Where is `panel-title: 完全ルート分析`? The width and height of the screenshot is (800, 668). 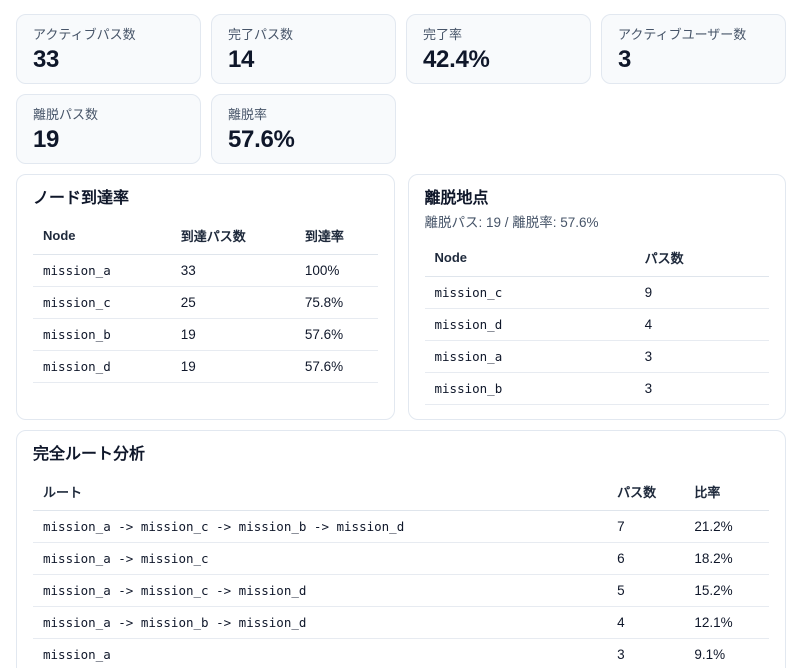
panel-title: 完全ルート分析 is located at coordinates (89, 454).